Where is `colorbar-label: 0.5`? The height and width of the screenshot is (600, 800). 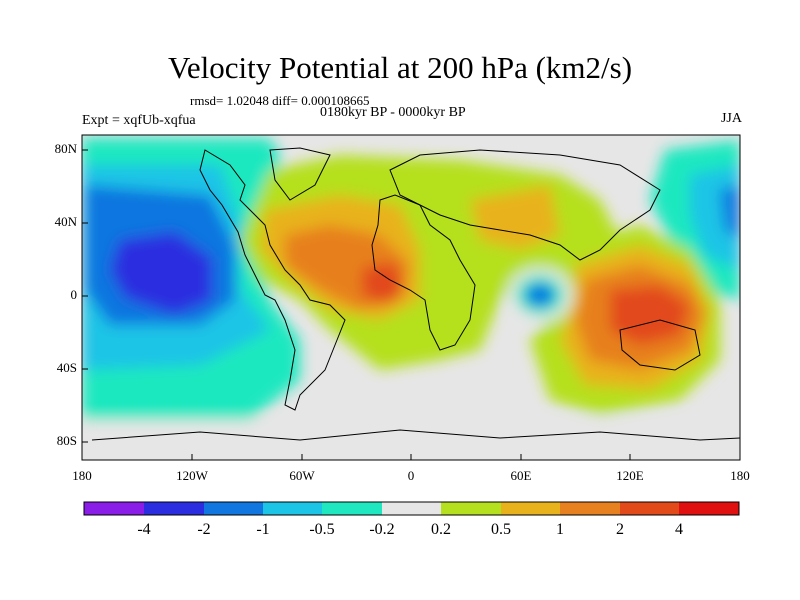 colorbar-label: 0.5 is located at coordinates (501, 529).